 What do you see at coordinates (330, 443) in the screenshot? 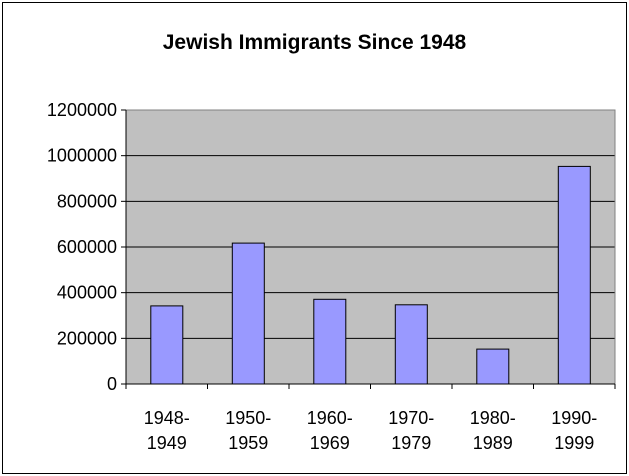
I see `x-tick-label: 1969` at bounding box center [330, 443].